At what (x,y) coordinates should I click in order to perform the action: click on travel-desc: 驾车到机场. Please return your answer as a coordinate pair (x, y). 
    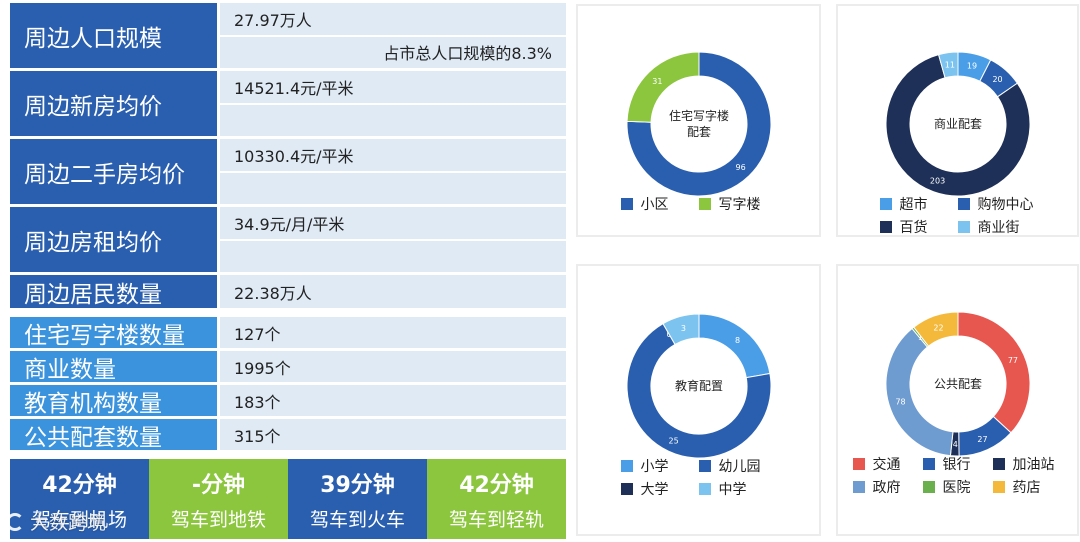
    Looking at the image, I should click on (79, 519).